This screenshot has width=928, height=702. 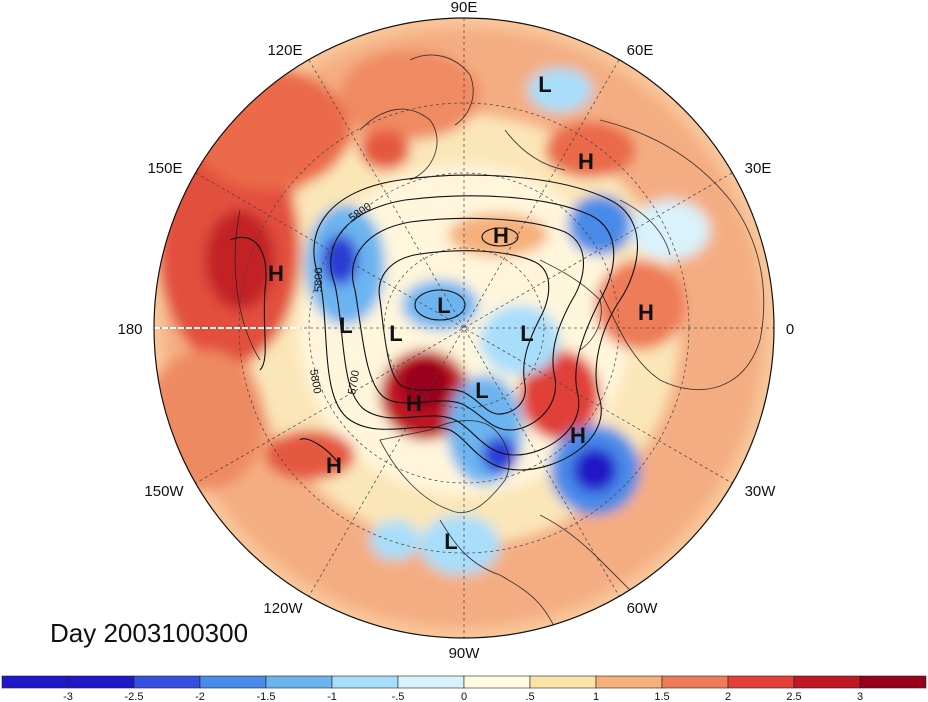 What do you see at coordinates (728, 696) in the screenshot?
I see `colorbar-tick-label: 2` at bounding box center [728, 696].